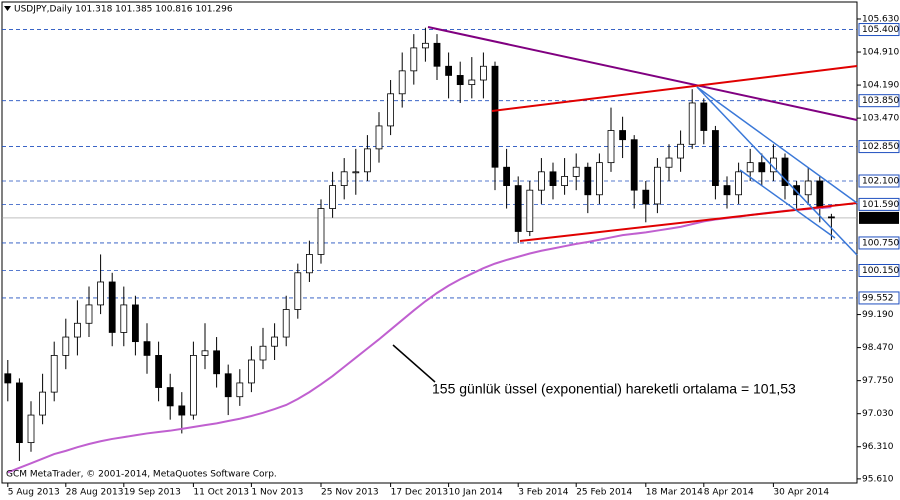 Image resolution: width=900 pixels, height=500 pixels. Describe the element at coordinates (878, 298) in the screenshot. I see `level-label: 99.552` at that location.